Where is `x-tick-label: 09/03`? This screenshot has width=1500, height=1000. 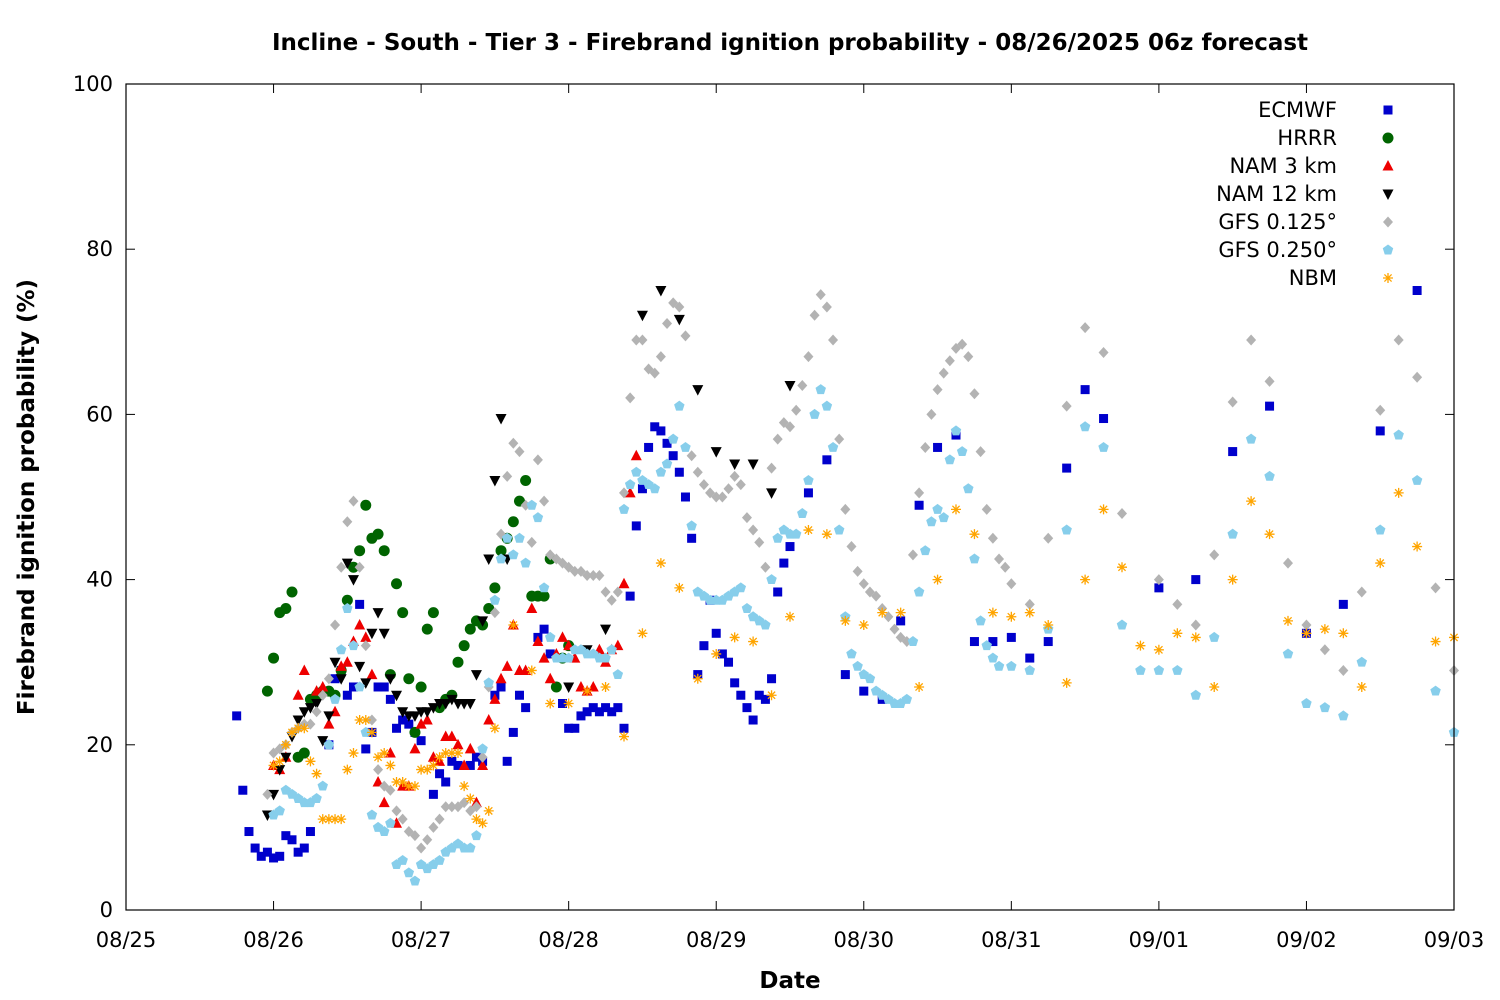 x-tick-label: 09/03 is located at coordinates (1454, 940).